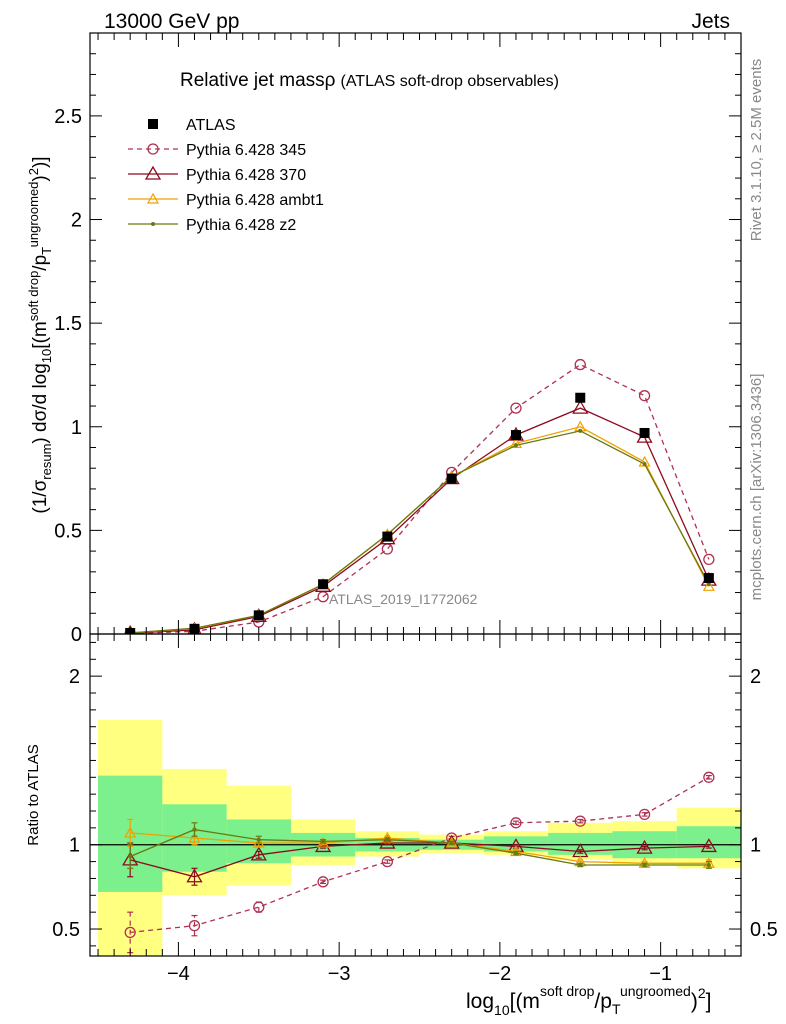  I want to click on y-tick-label: 0, so click(76, 635).